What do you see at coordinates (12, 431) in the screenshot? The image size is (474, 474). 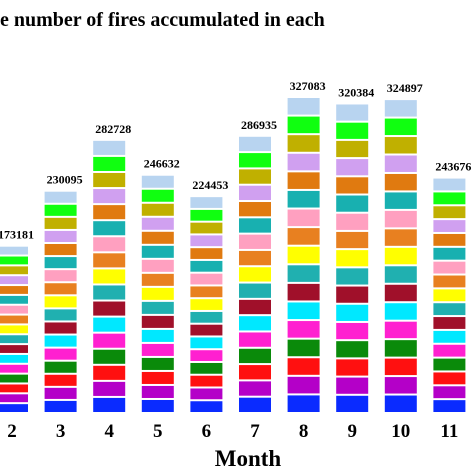 I see `x-tick-label: 2` at bounding box center [12, 431].